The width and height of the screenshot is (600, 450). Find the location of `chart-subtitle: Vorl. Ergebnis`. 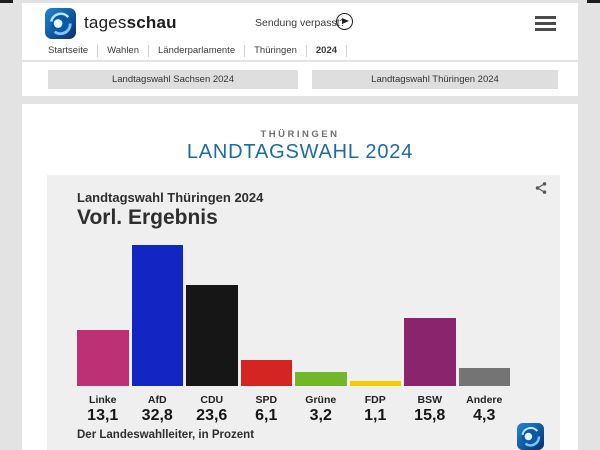

chart-subtitle: Vorl. Ergebnis is located at coordinates (147, 217).